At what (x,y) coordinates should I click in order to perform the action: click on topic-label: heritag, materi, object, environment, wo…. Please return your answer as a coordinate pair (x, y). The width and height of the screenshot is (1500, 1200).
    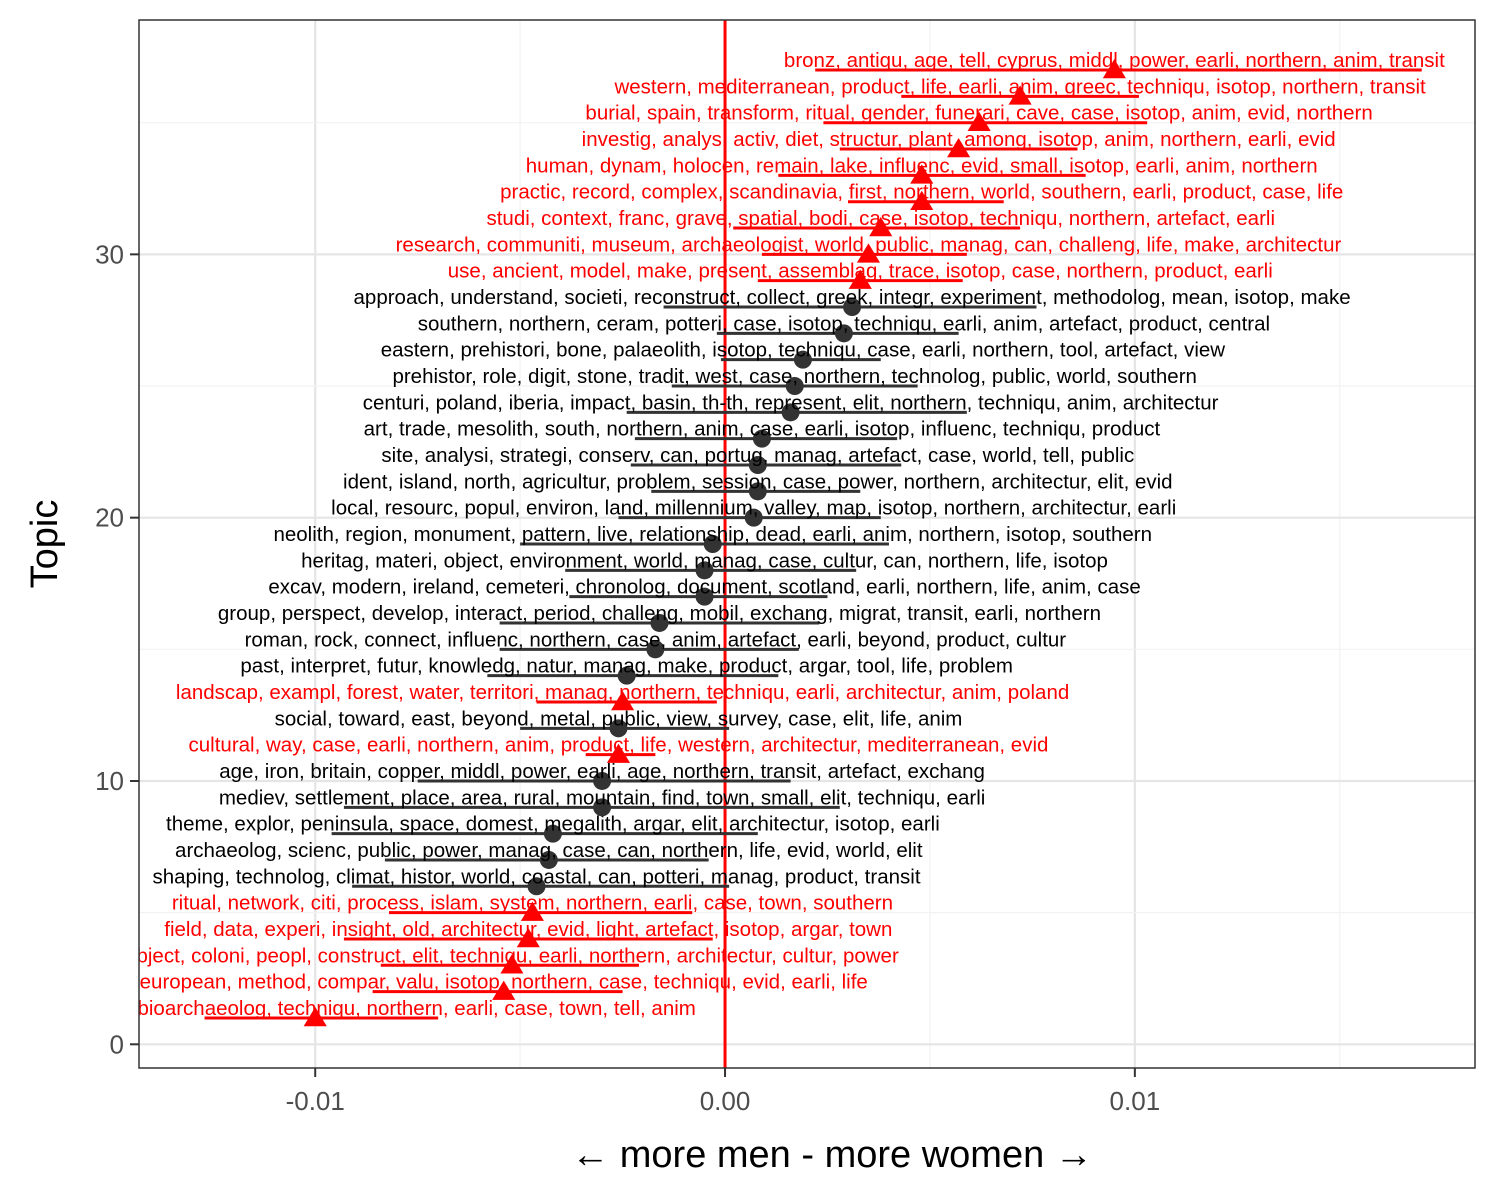
    Looking at the image, I should click on (704, 560).